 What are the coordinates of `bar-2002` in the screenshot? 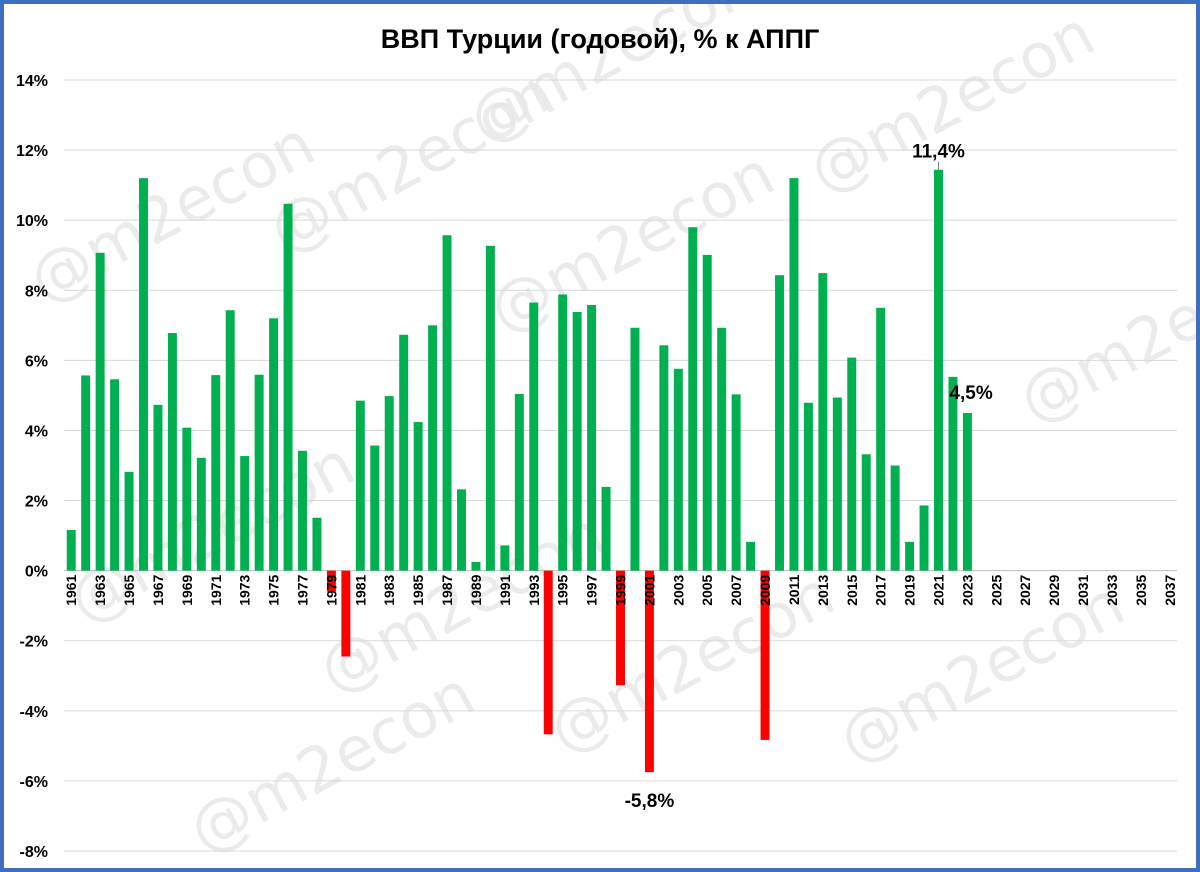 It's located at (664, 458).